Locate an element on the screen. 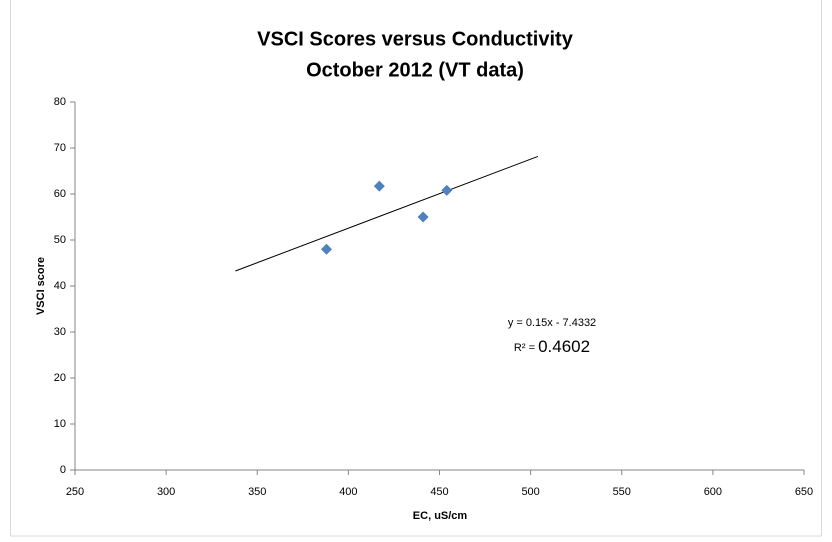 The image size is (832, 542). y-tick-label: 0 is located at coordinates (63, 470).